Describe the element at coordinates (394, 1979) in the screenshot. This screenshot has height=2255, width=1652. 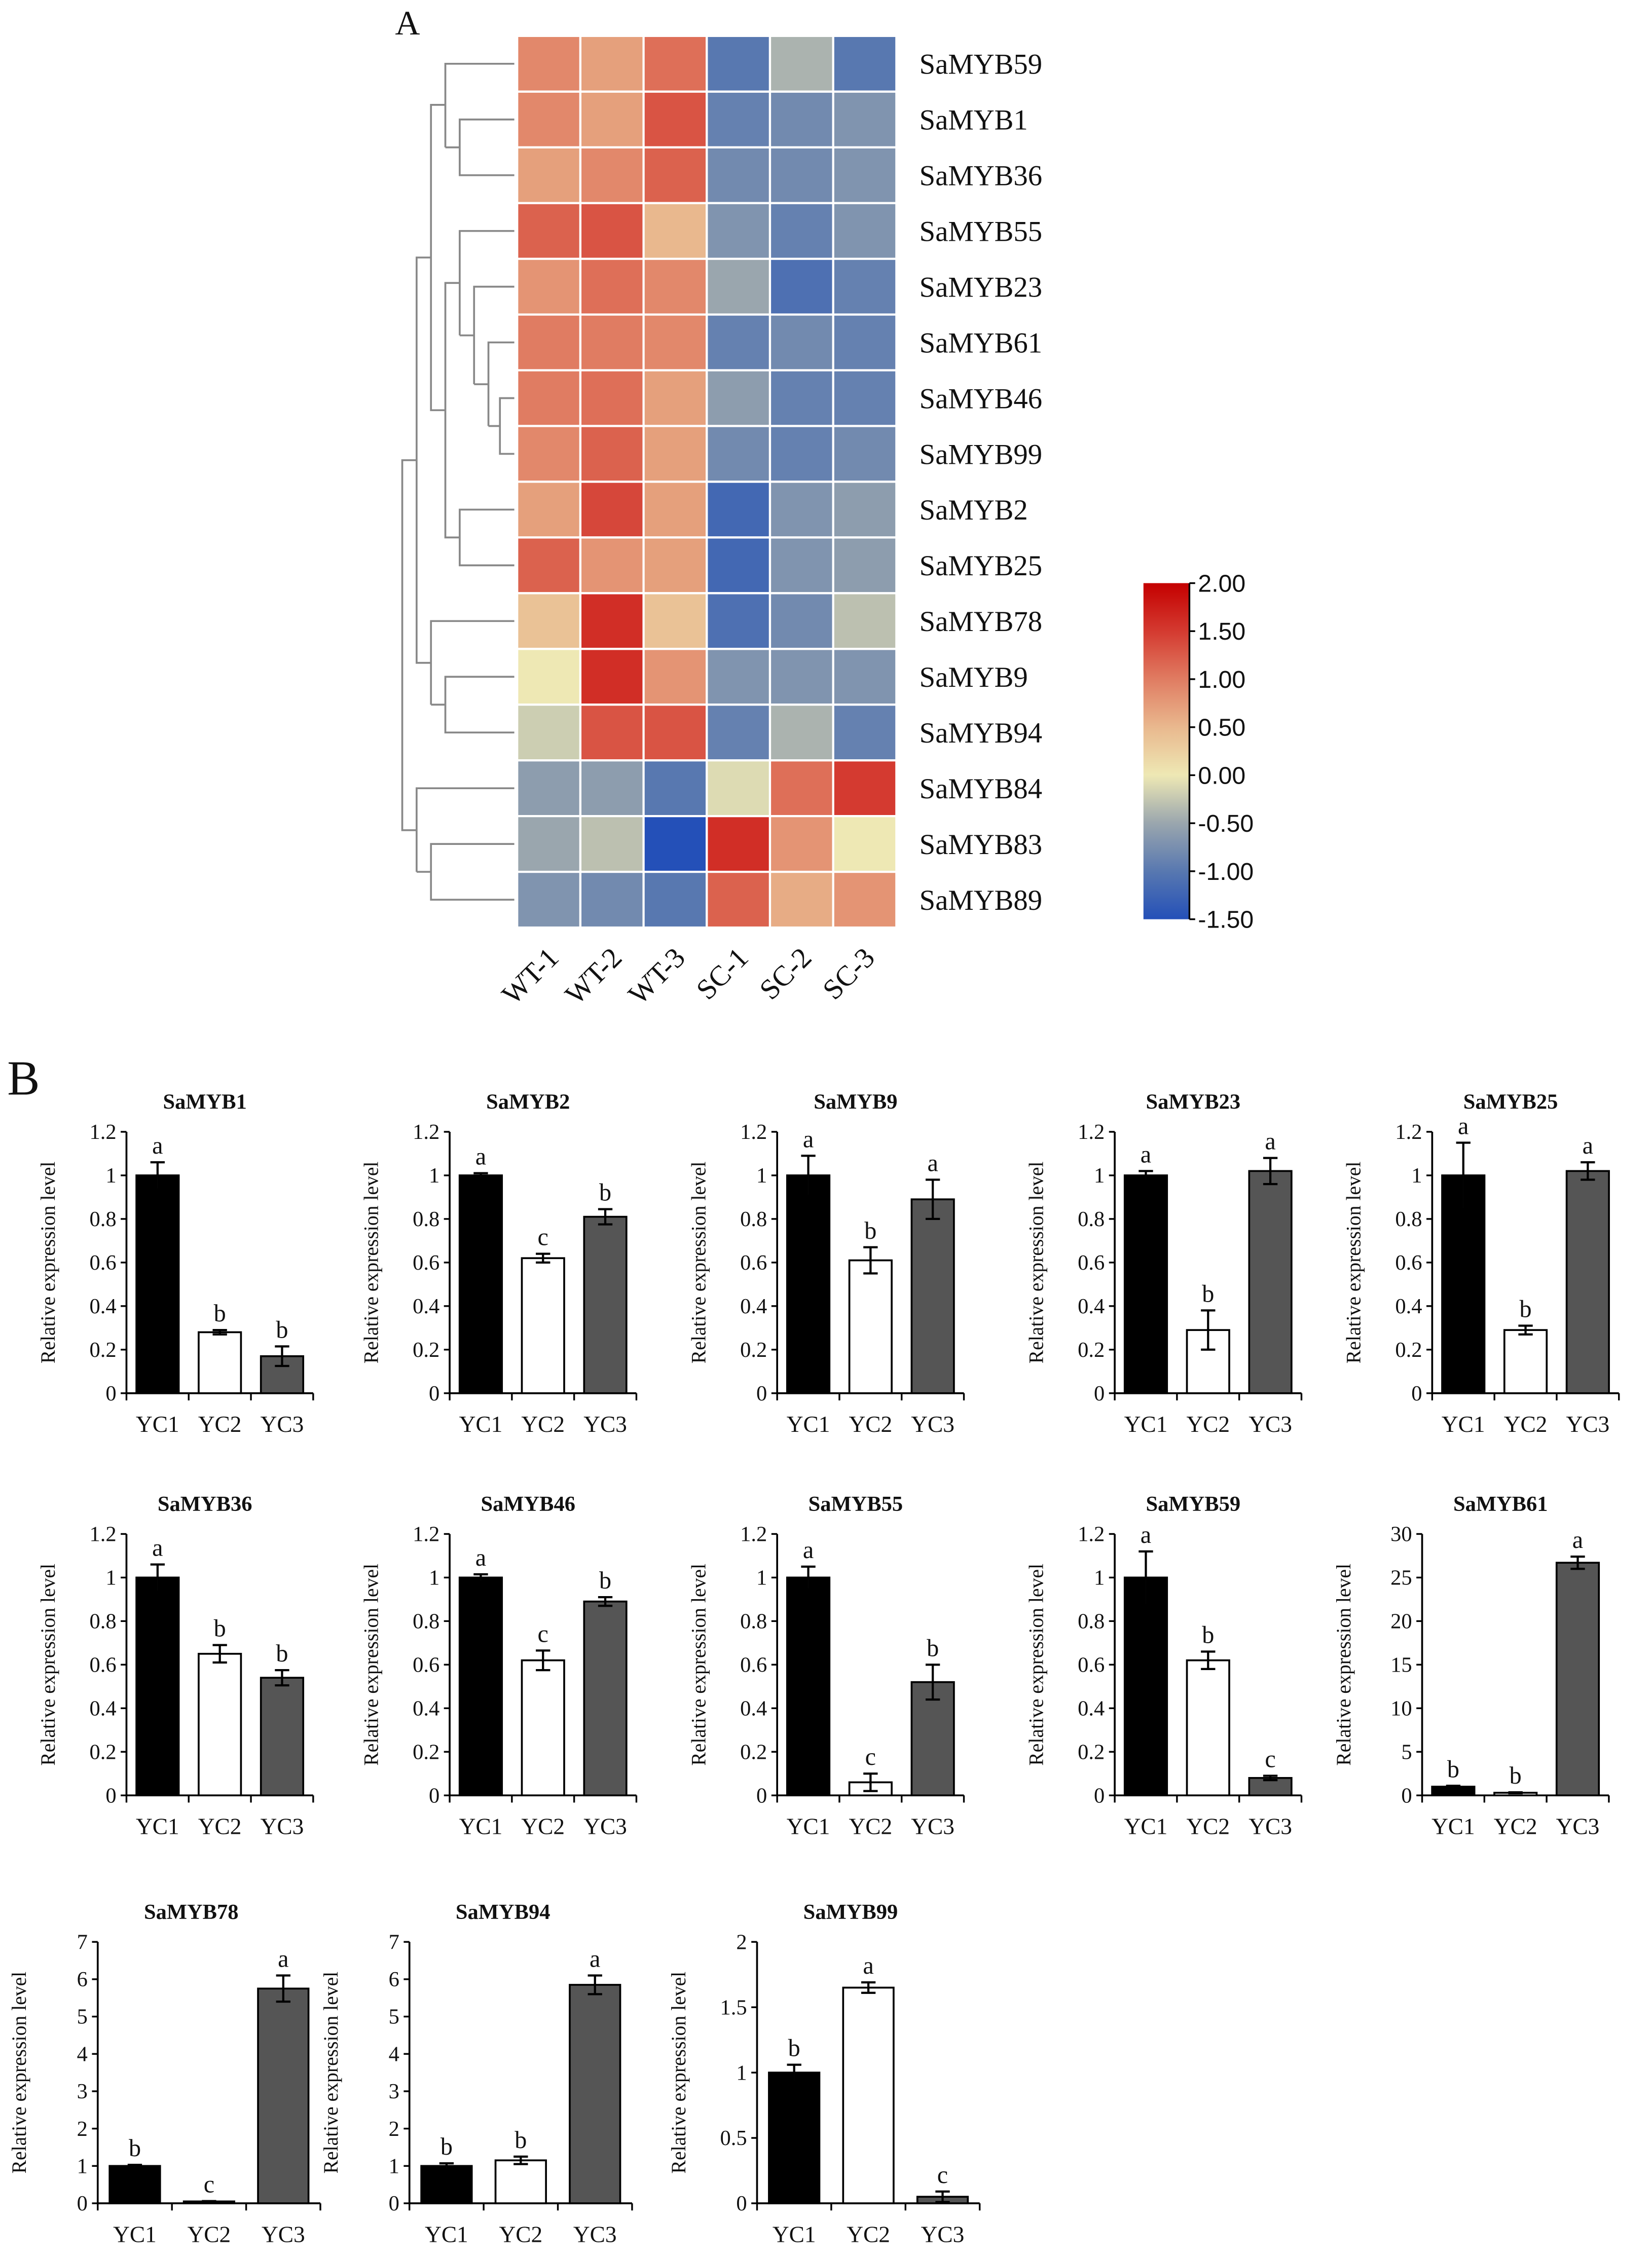
I see `y-tick-label: 6` at that location.